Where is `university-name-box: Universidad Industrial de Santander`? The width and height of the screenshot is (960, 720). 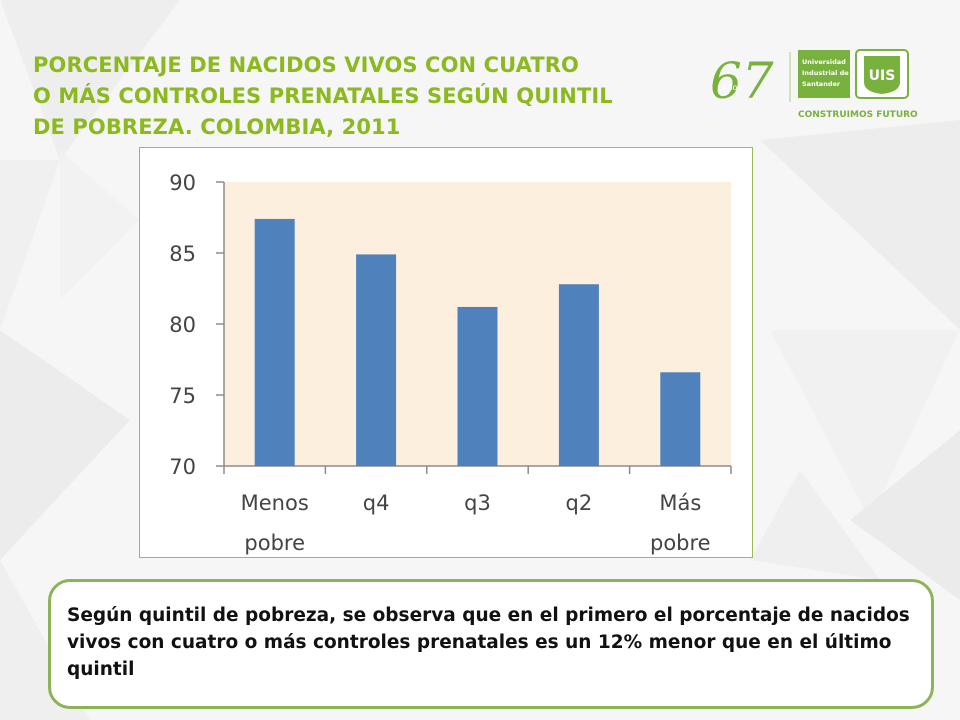
university-name-box: Universidad Industrial de Santander is located at coordinates (824, 74).